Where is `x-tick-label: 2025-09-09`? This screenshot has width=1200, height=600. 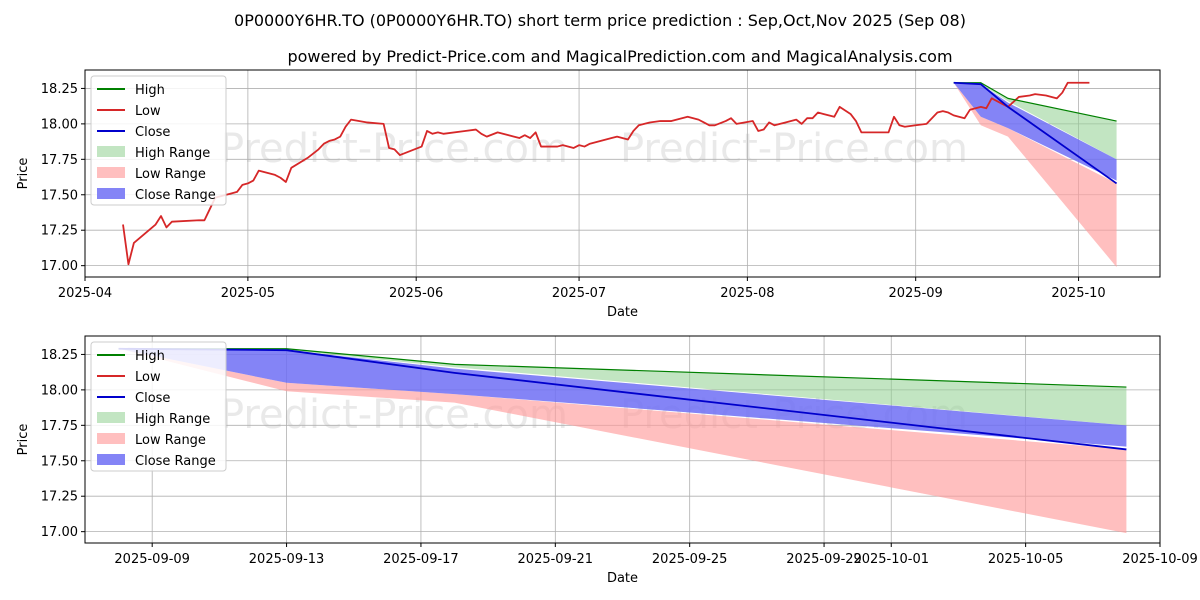 x-tick-label: 2025-09-09 is located at coordinates (152, 559).